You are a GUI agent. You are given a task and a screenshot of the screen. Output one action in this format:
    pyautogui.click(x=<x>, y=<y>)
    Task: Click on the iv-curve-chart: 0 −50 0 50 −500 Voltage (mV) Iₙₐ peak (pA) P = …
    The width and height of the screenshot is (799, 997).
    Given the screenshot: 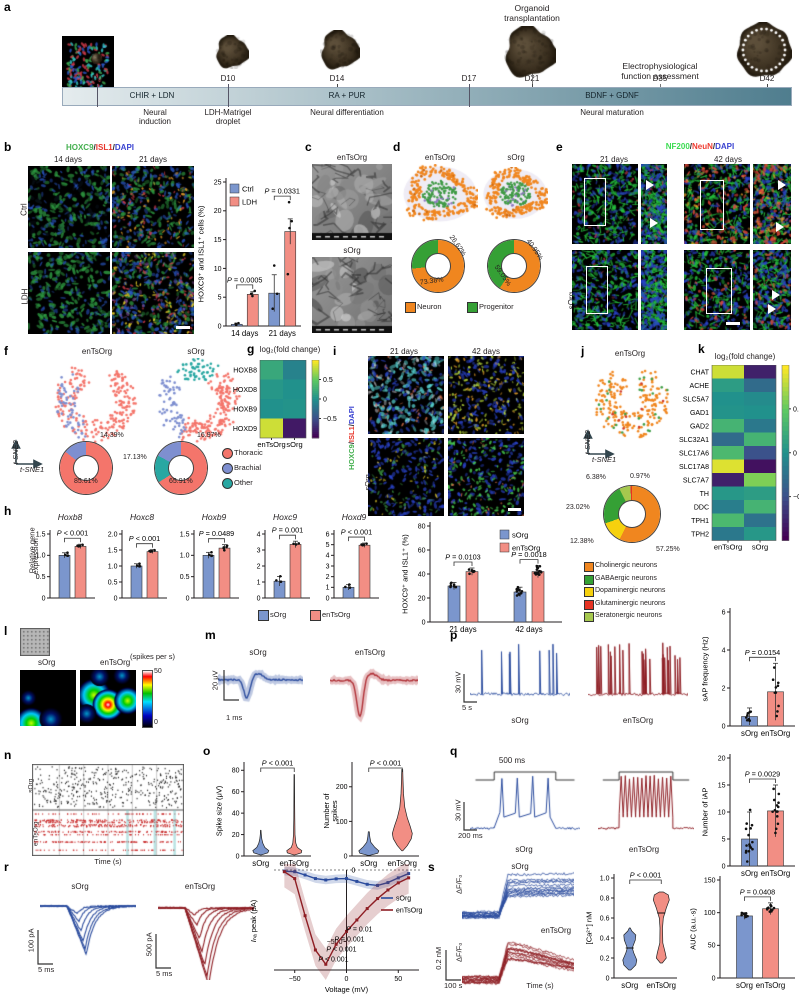 What is the action you would take?
    pyautogui.click(x=335, y=925)
    